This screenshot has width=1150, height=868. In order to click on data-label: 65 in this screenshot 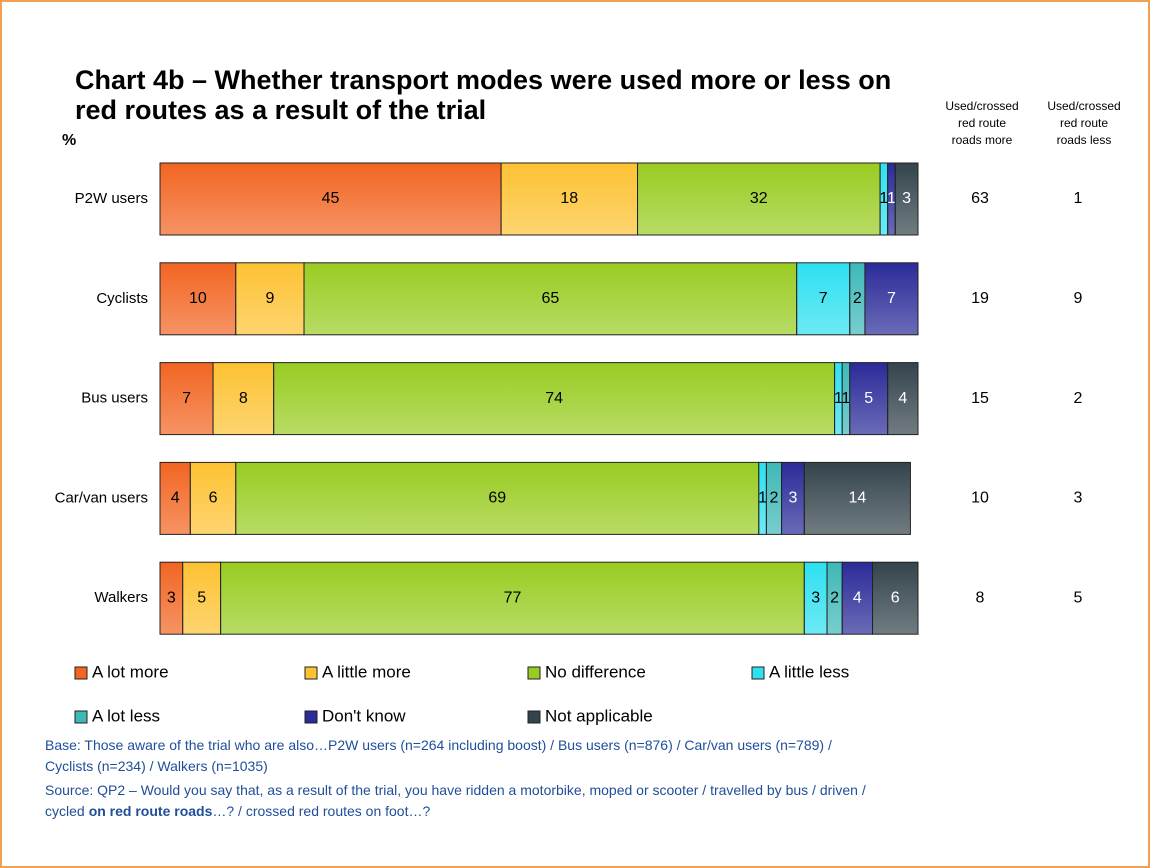, I will do `click(550, 298)`.